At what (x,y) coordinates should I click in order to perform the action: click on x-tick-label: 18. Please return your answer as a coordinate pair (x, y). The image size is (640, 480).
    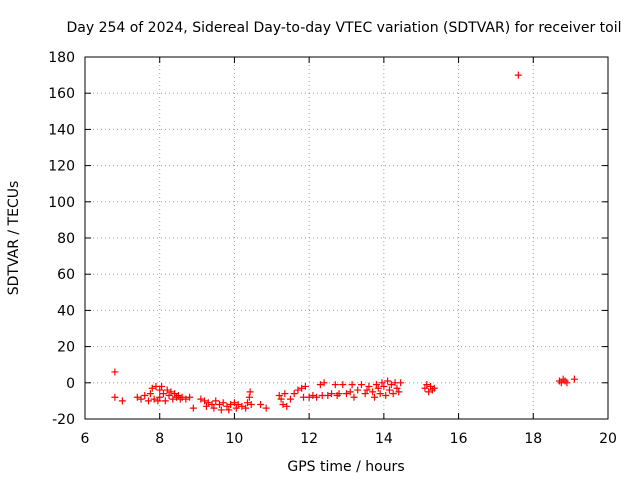
    Looking at the image, I should click on (533, 439).